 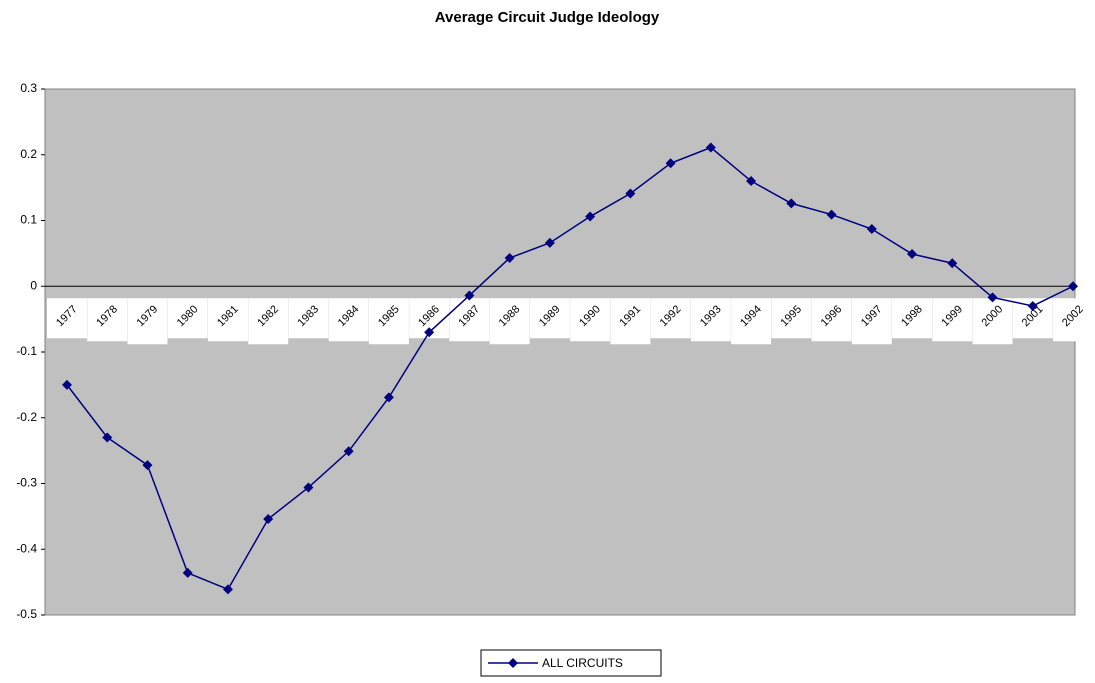 What do you see at coordinates (28, 154) in the screenshot?
I see `y-tick-label: 0.2` at bounding box center [28, 154].